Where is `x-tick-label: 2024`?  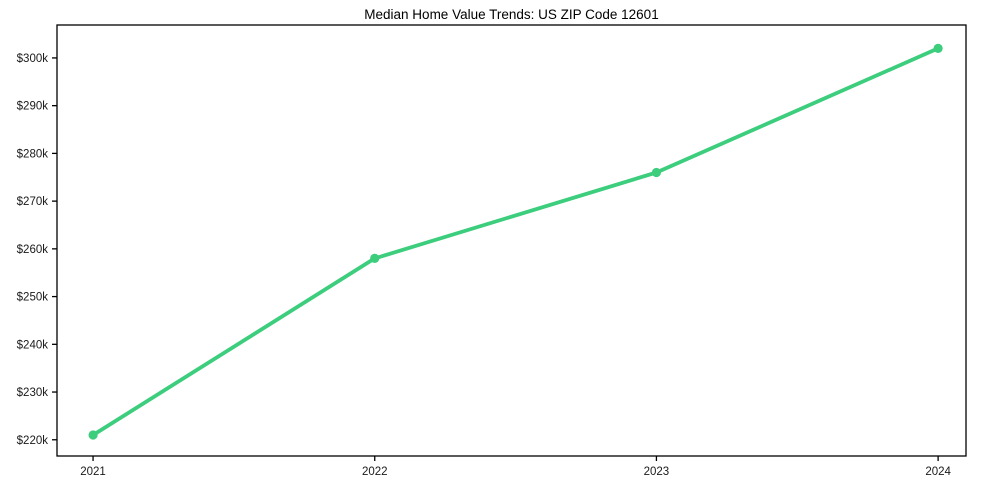 x-tick-label: 2024 is located at coordinates (938, 472).